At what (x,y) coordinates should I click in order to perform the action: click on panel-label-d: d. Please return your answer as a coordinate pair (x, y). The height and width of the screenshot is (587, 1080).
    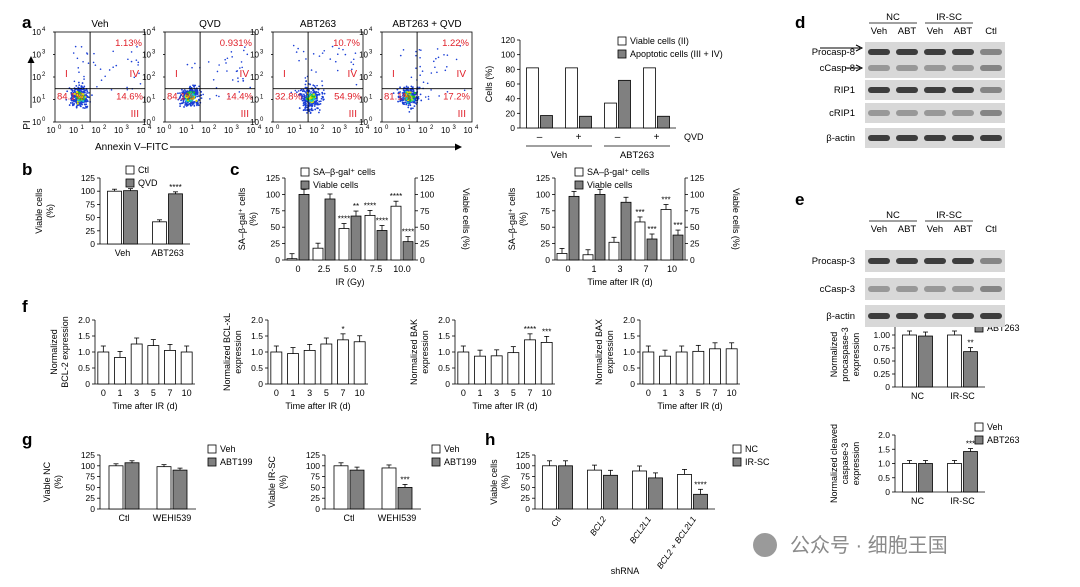
    Looking at the image, I should click on (800, 22).